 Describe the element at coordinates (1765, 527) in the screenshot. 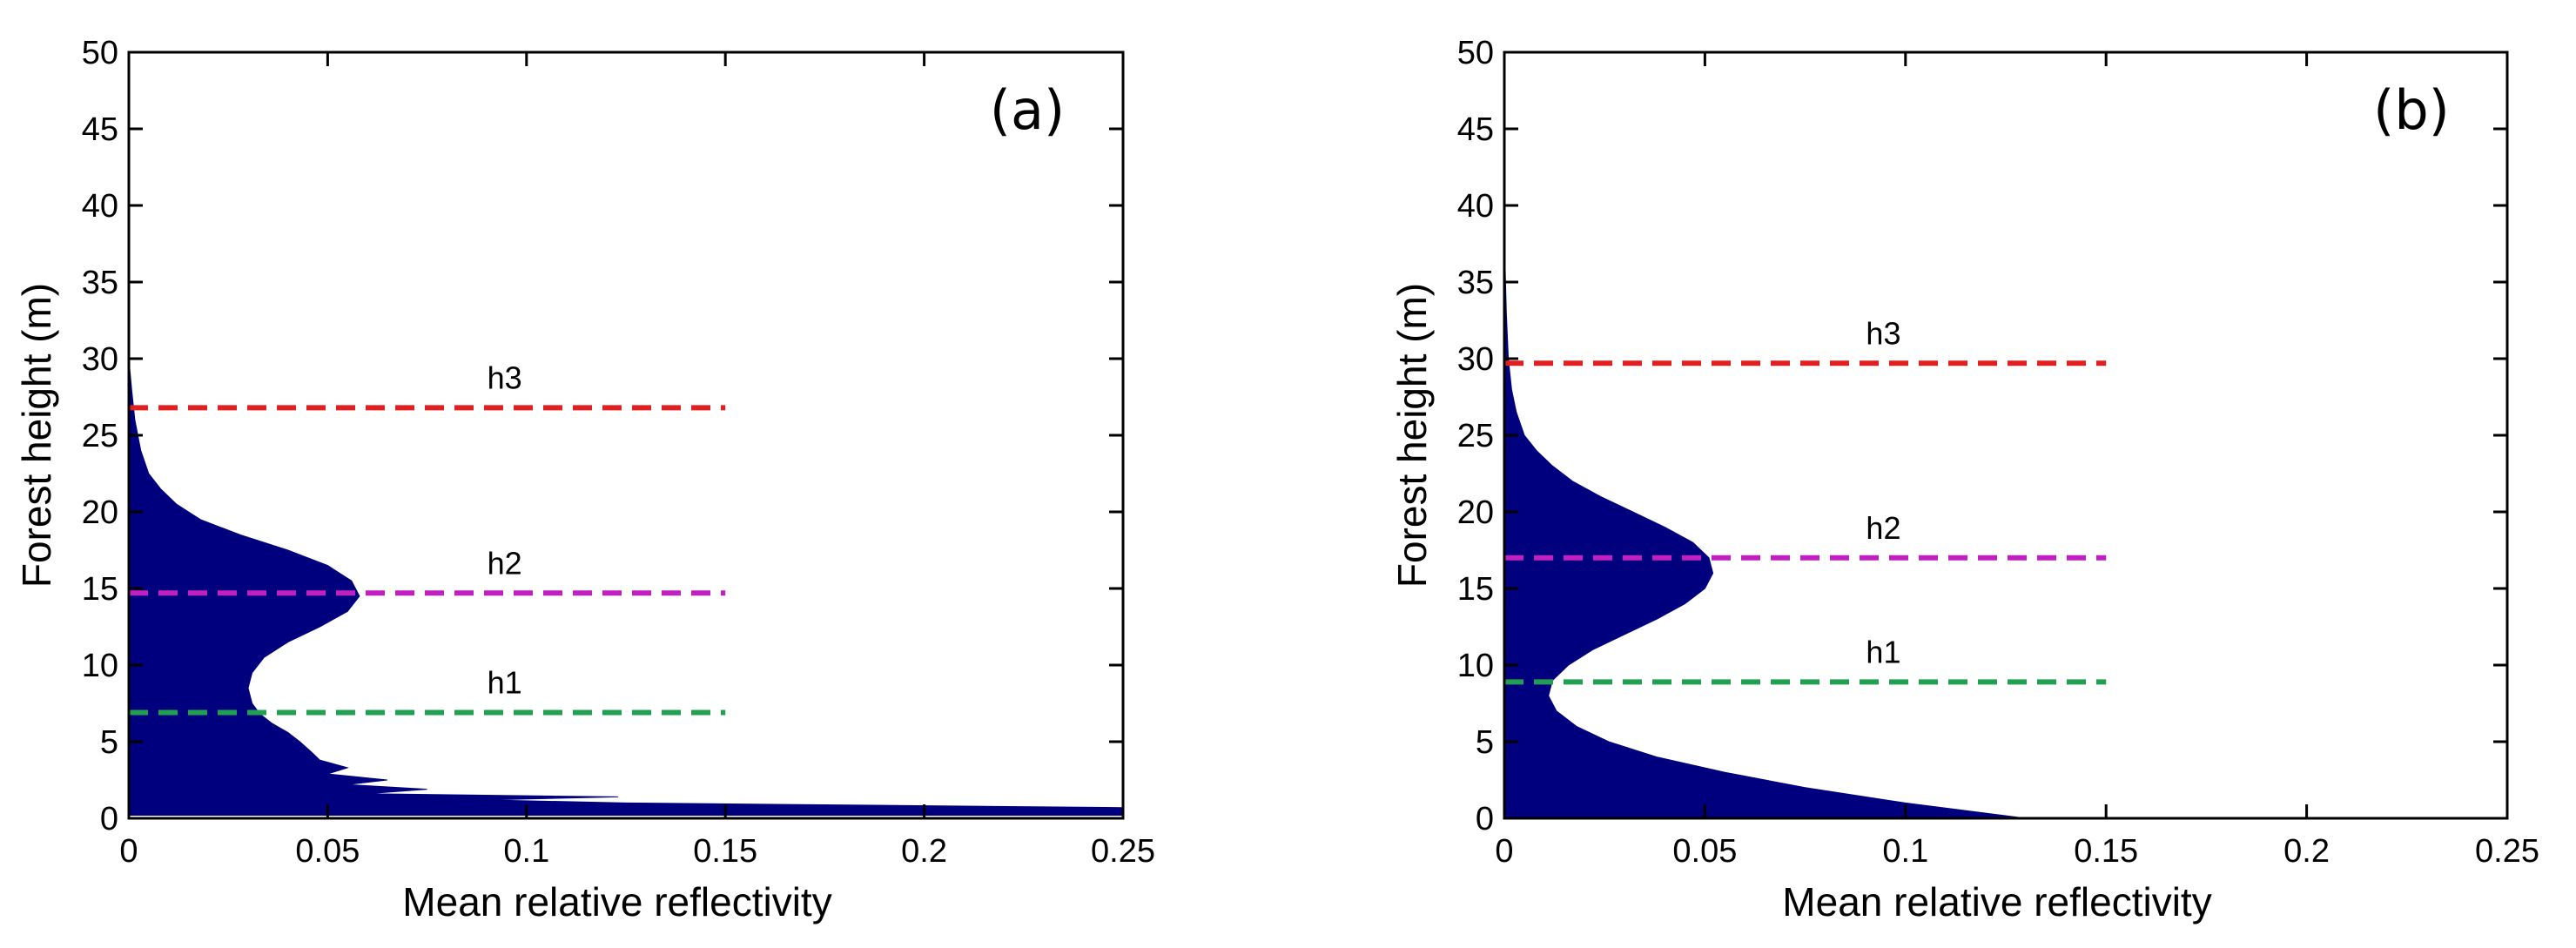

I see `reflectivity-profile-area` at that location.